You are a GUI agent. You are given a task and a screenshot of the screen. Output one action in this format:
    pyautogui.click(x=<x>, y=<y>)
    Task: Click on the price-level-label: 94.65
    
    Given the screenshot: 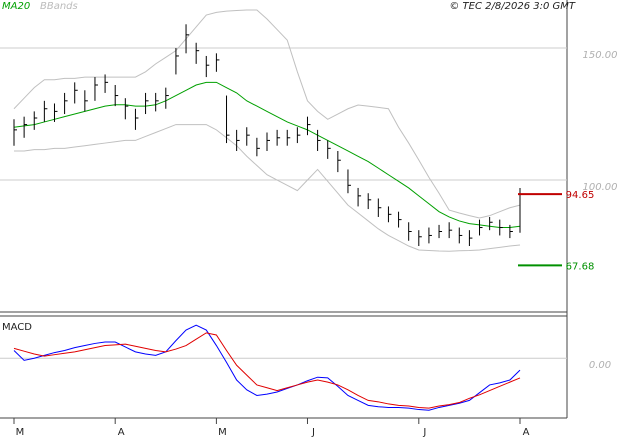 What is the action you would take?
    pyautogui.click(x=580, y=195)
    